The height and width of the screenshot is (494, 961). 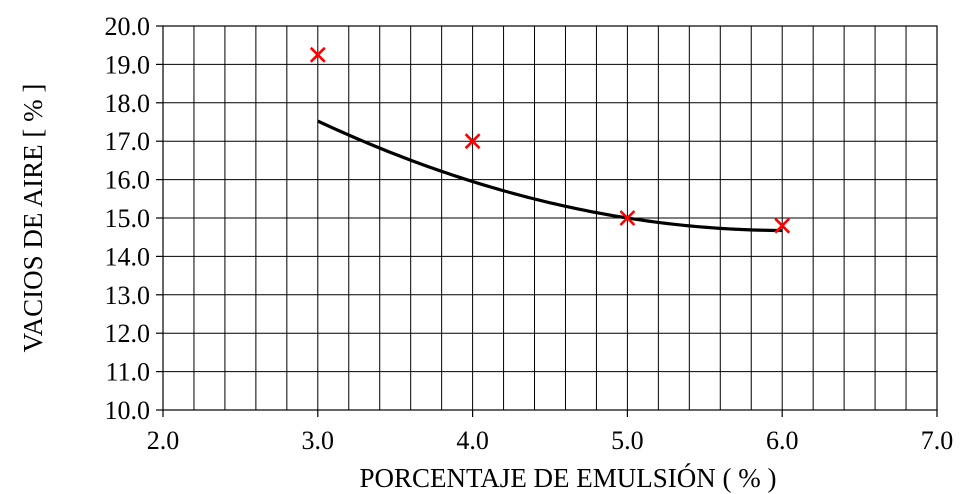 I want to click on y-tick-label: 18.0, so click(x=128, y=103).